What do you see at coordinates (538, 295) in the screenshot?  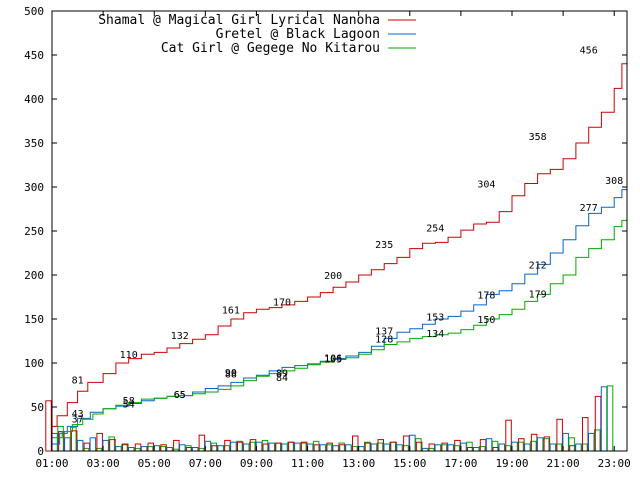 I see `data-label: 179` at bounding box center [538, 295].